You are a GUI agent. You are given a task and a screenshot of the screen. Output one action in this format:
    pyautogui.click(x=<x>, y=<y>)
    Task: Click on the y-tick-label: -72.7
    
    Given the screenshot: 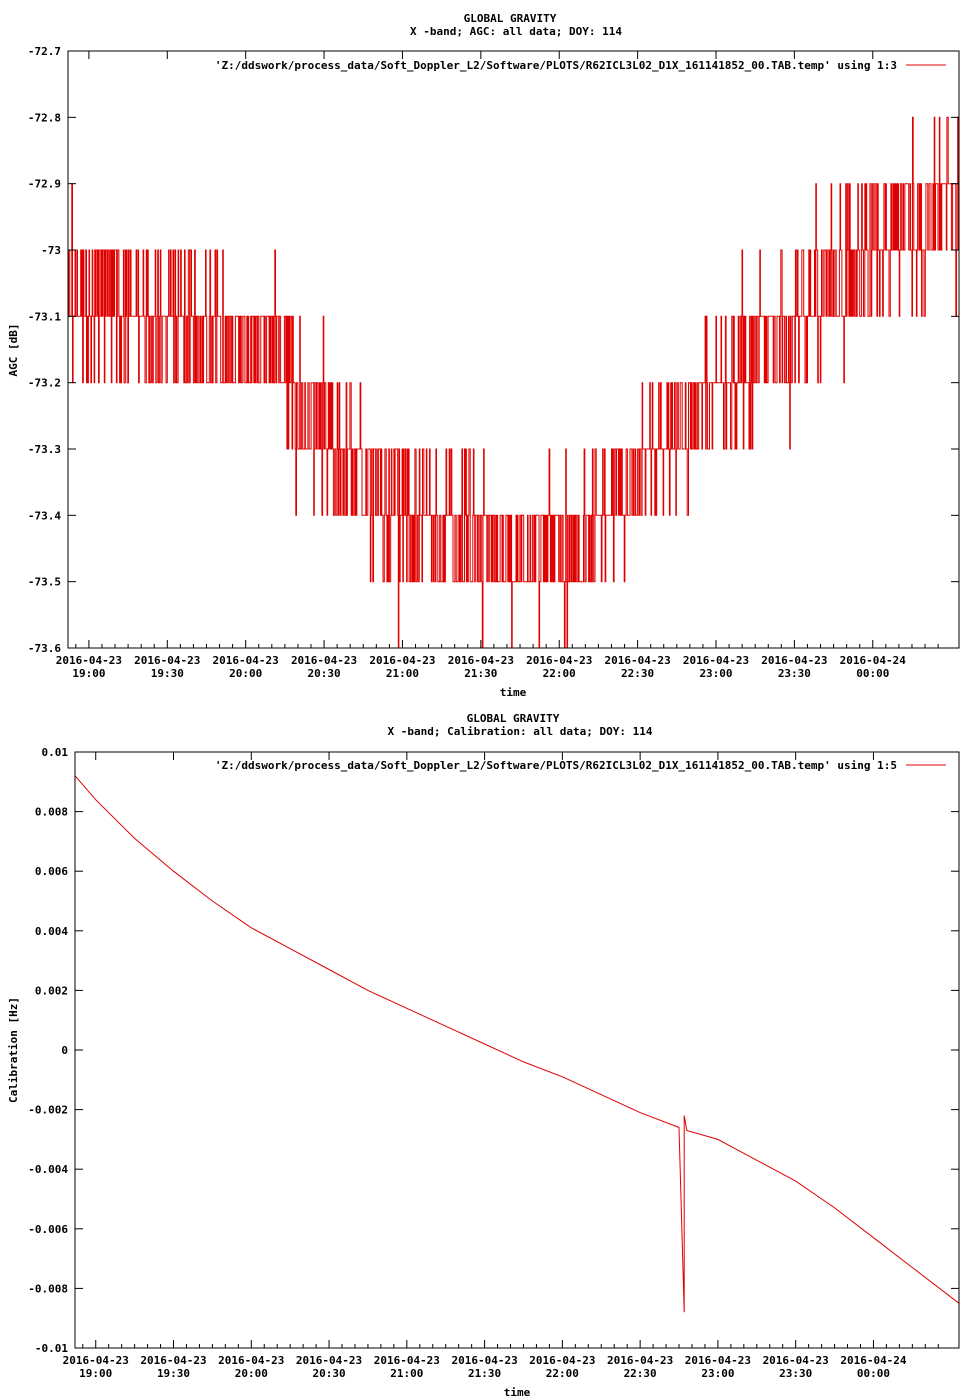 What is the action you would take?
    pyautogui.click(x=44, y=51)
    